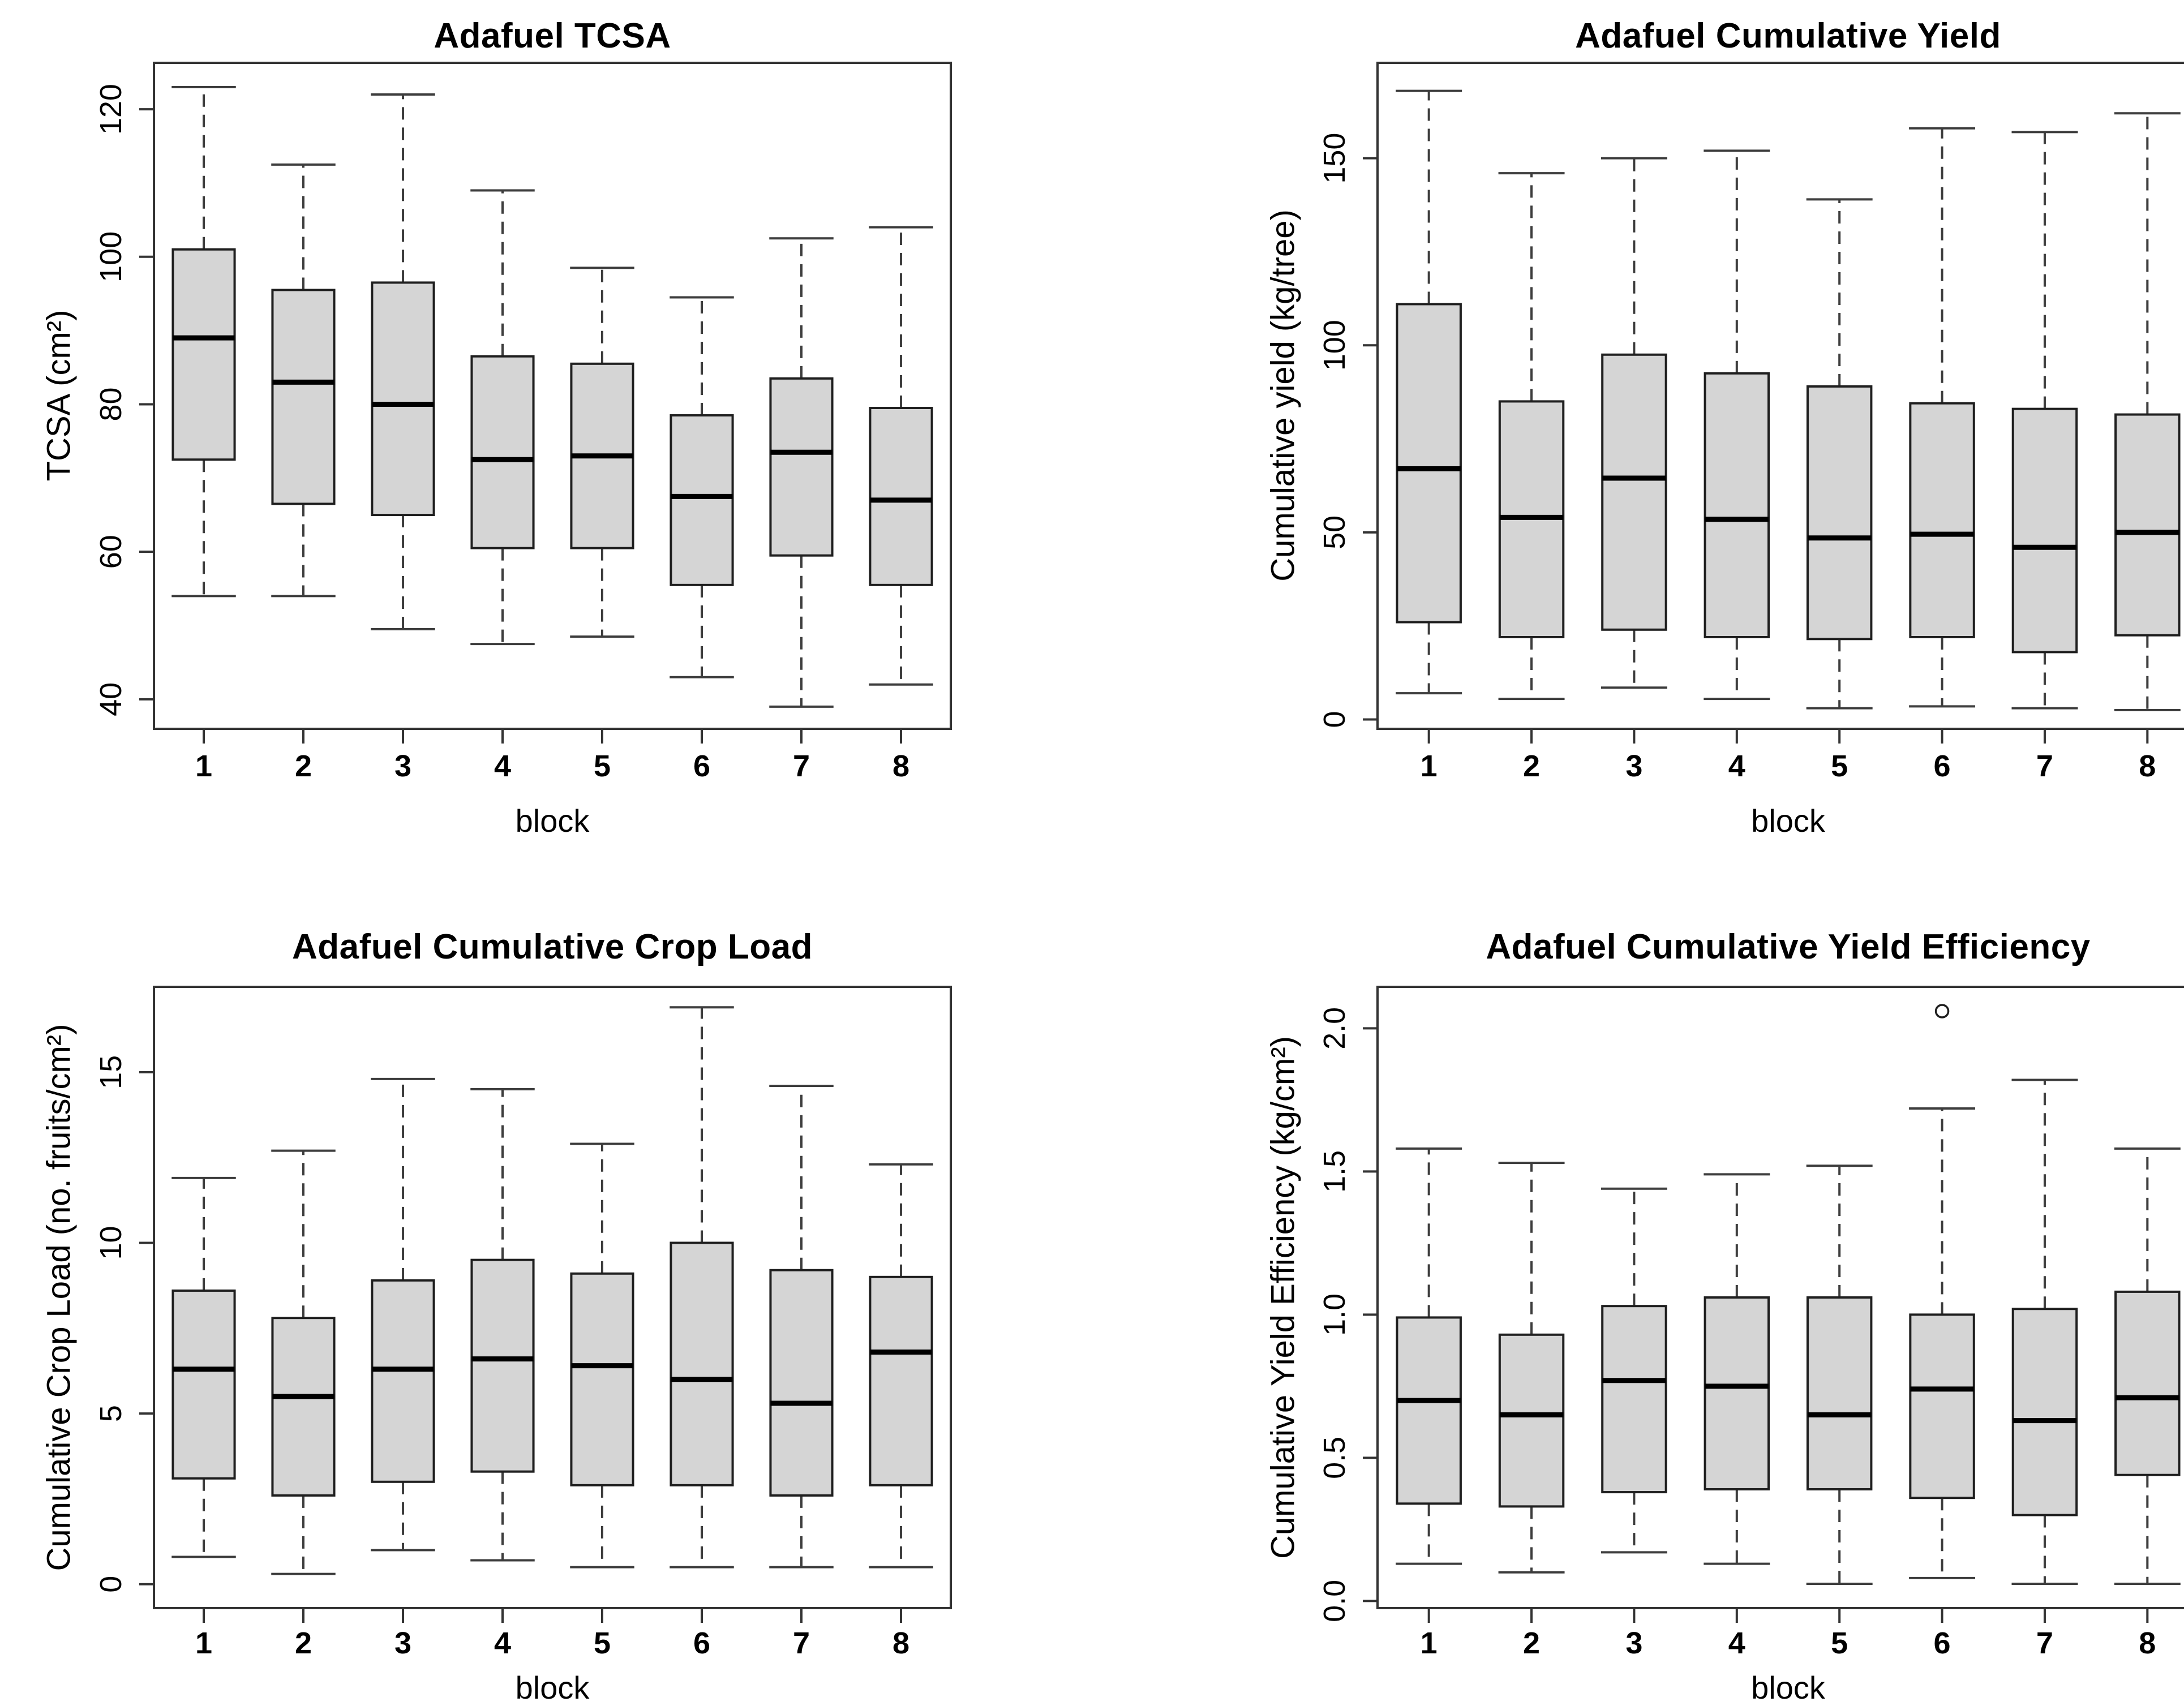 This screenshot has height=1706, width=2184. What do you see at coordinates (552, 947) in the screenshot?
I see `chart-title: Adafuel Cumulative Crop Load` at bounding box center [552, 947].